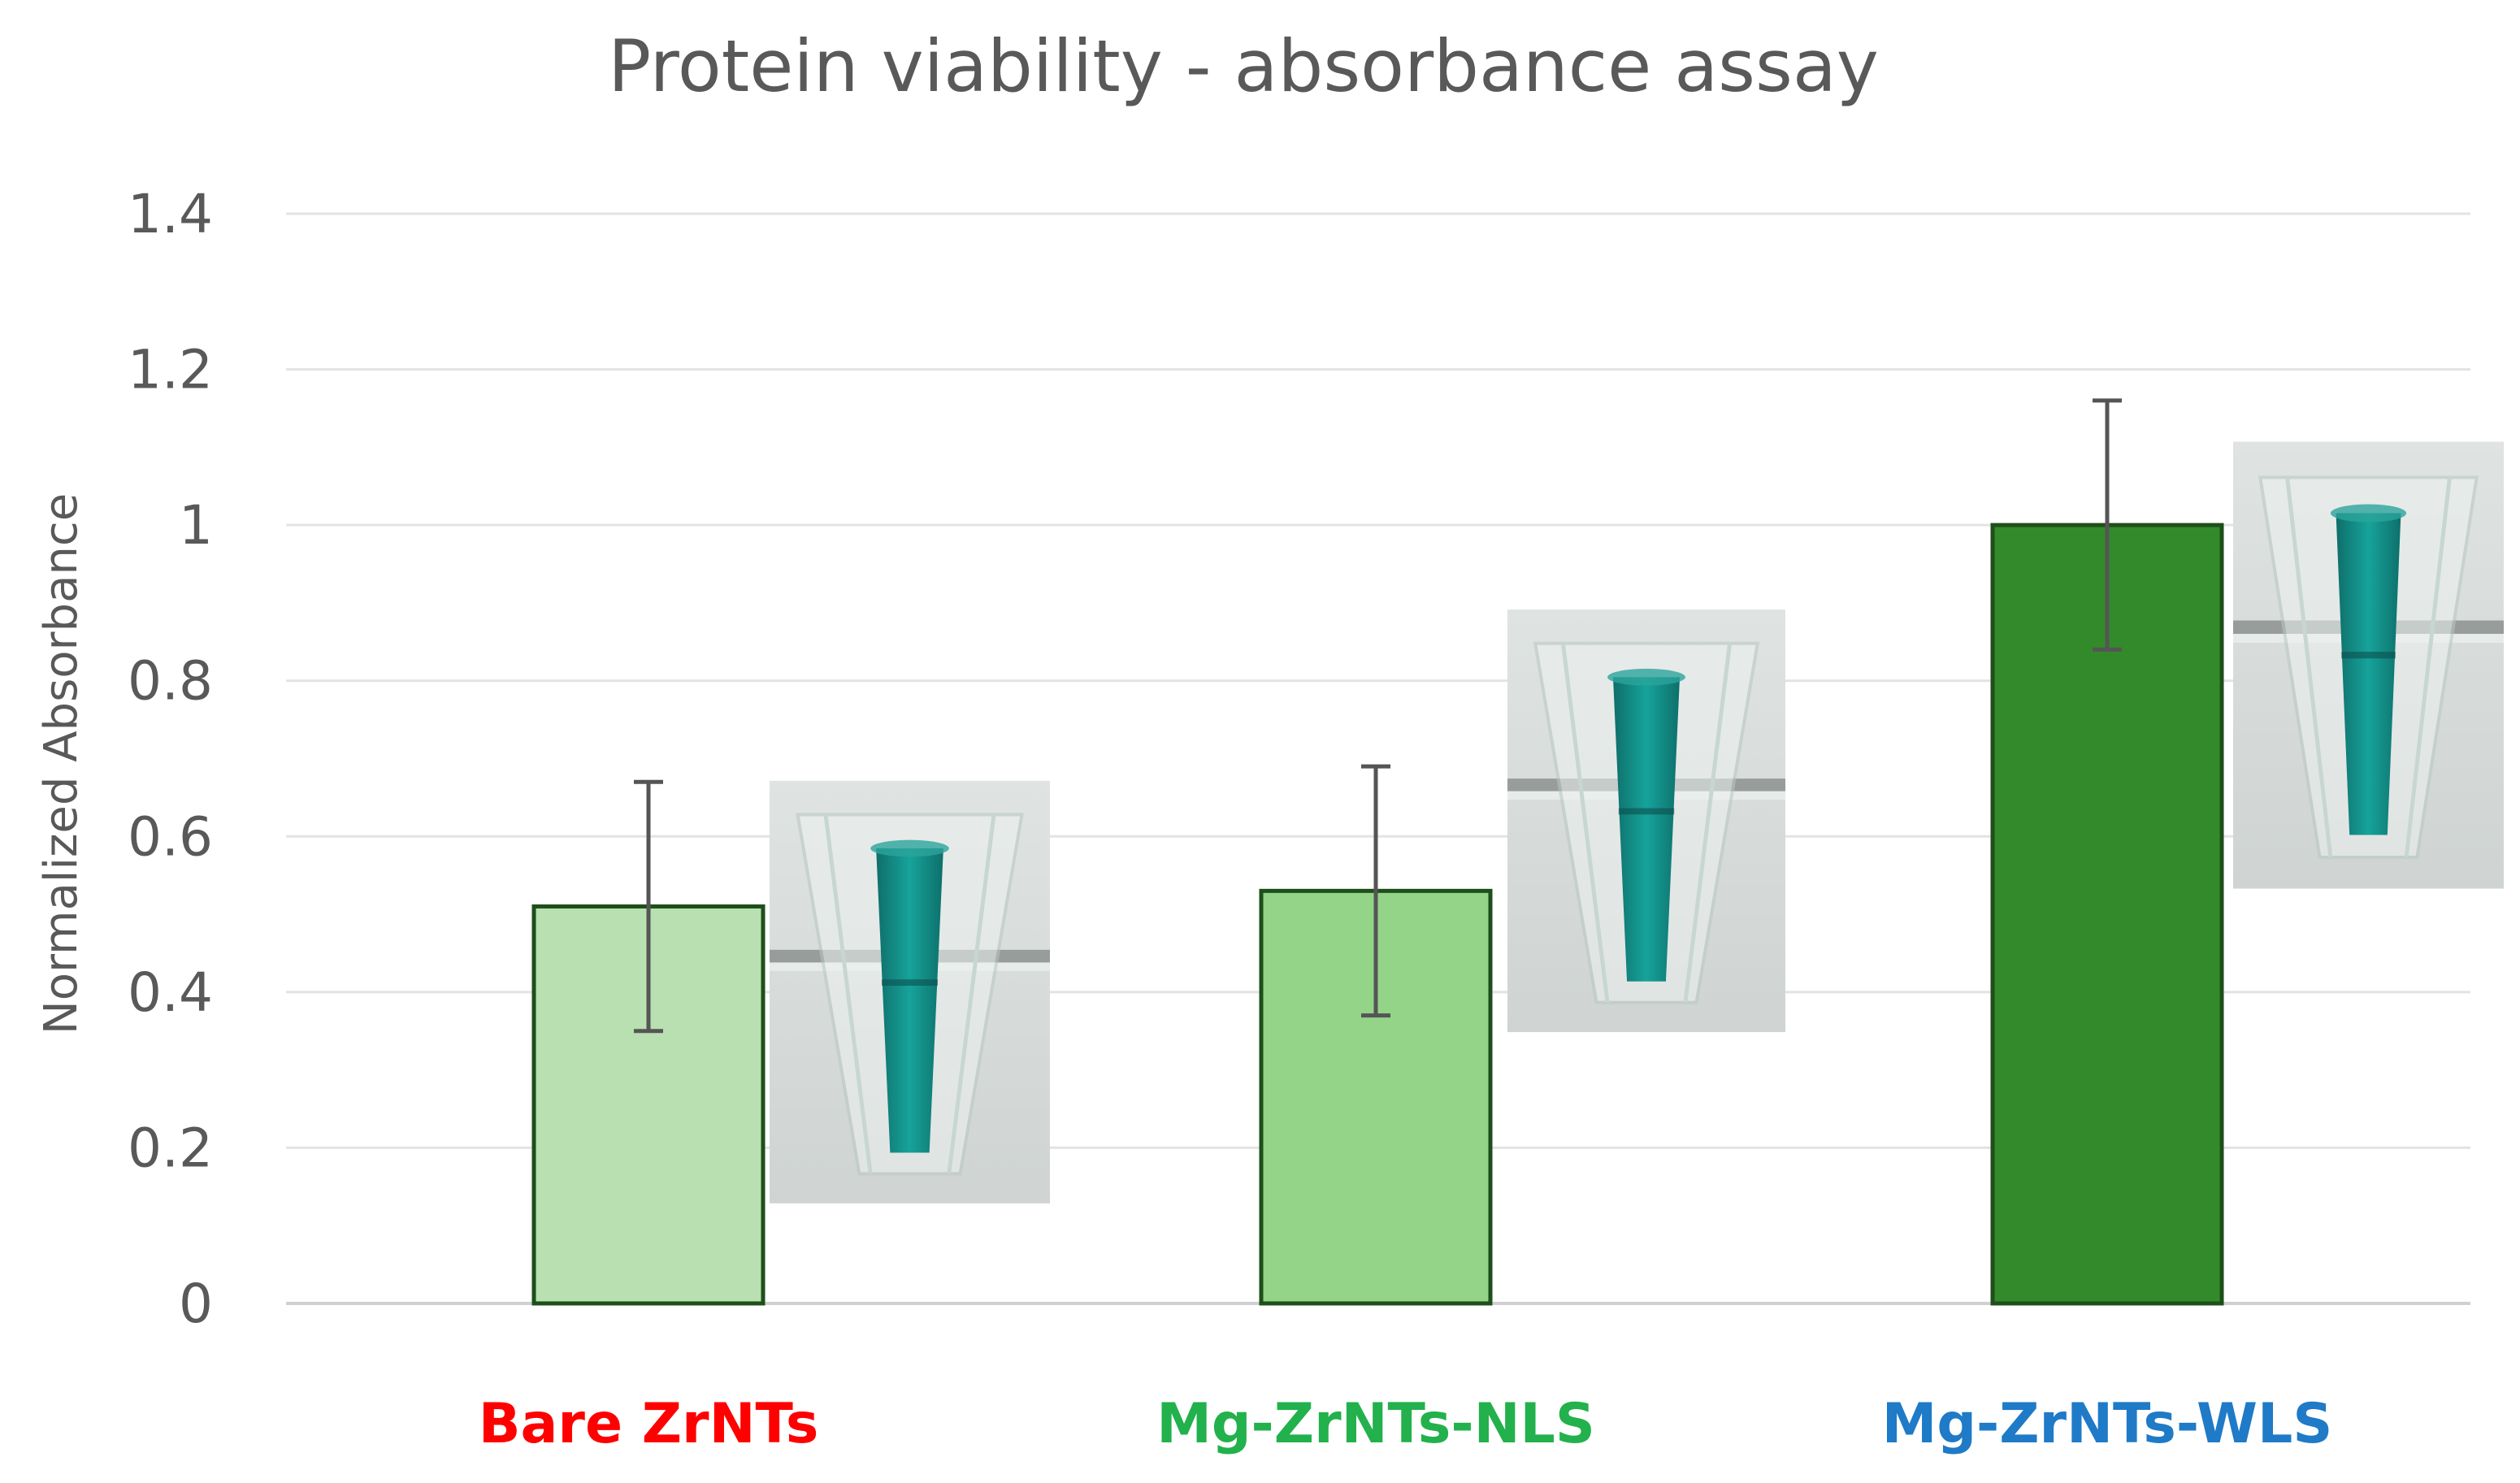 This screenshot has width=2520, height=1483. I want to click on x-category-label-1: Bare ZrNTs, so click(649, 1424).